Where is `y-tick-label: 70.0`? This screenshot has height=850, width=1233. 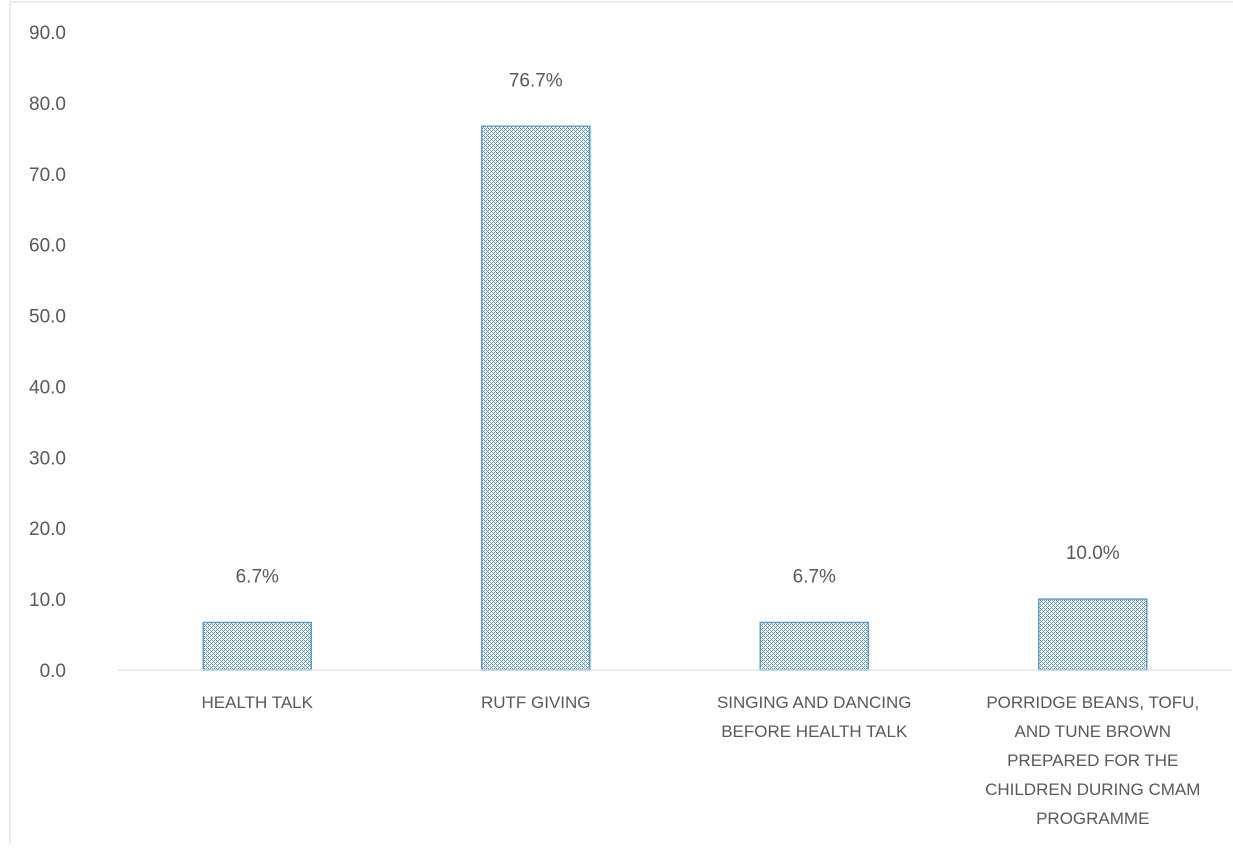 y-tick-label: 70.0 is located at coordinates (47, 175).